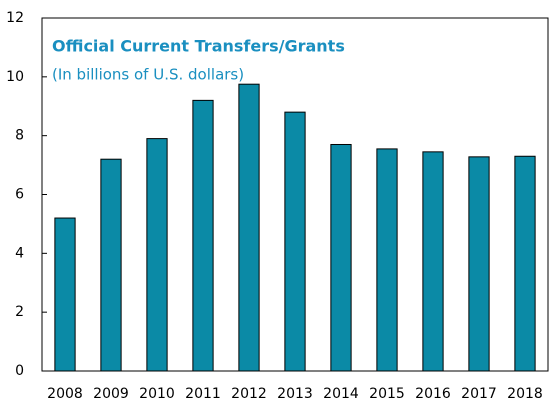 The height and width of the screenshot is (408, 555). What do you see at coordinates (387, 394) in the screenshot?
I see `x-tick-label: 2015` at bounding box center [387, 394].